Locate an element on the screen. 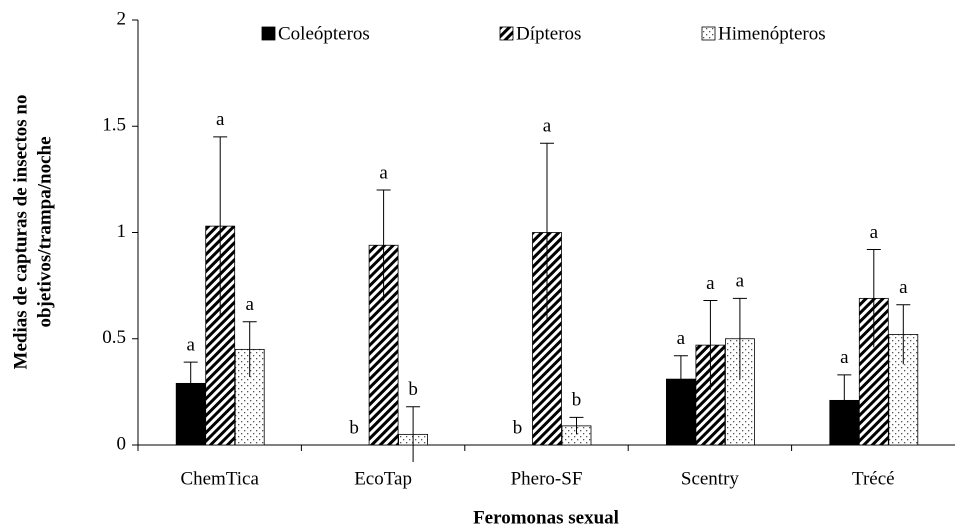  x-tick-label: Scentry is located at coordinates (710, 478).